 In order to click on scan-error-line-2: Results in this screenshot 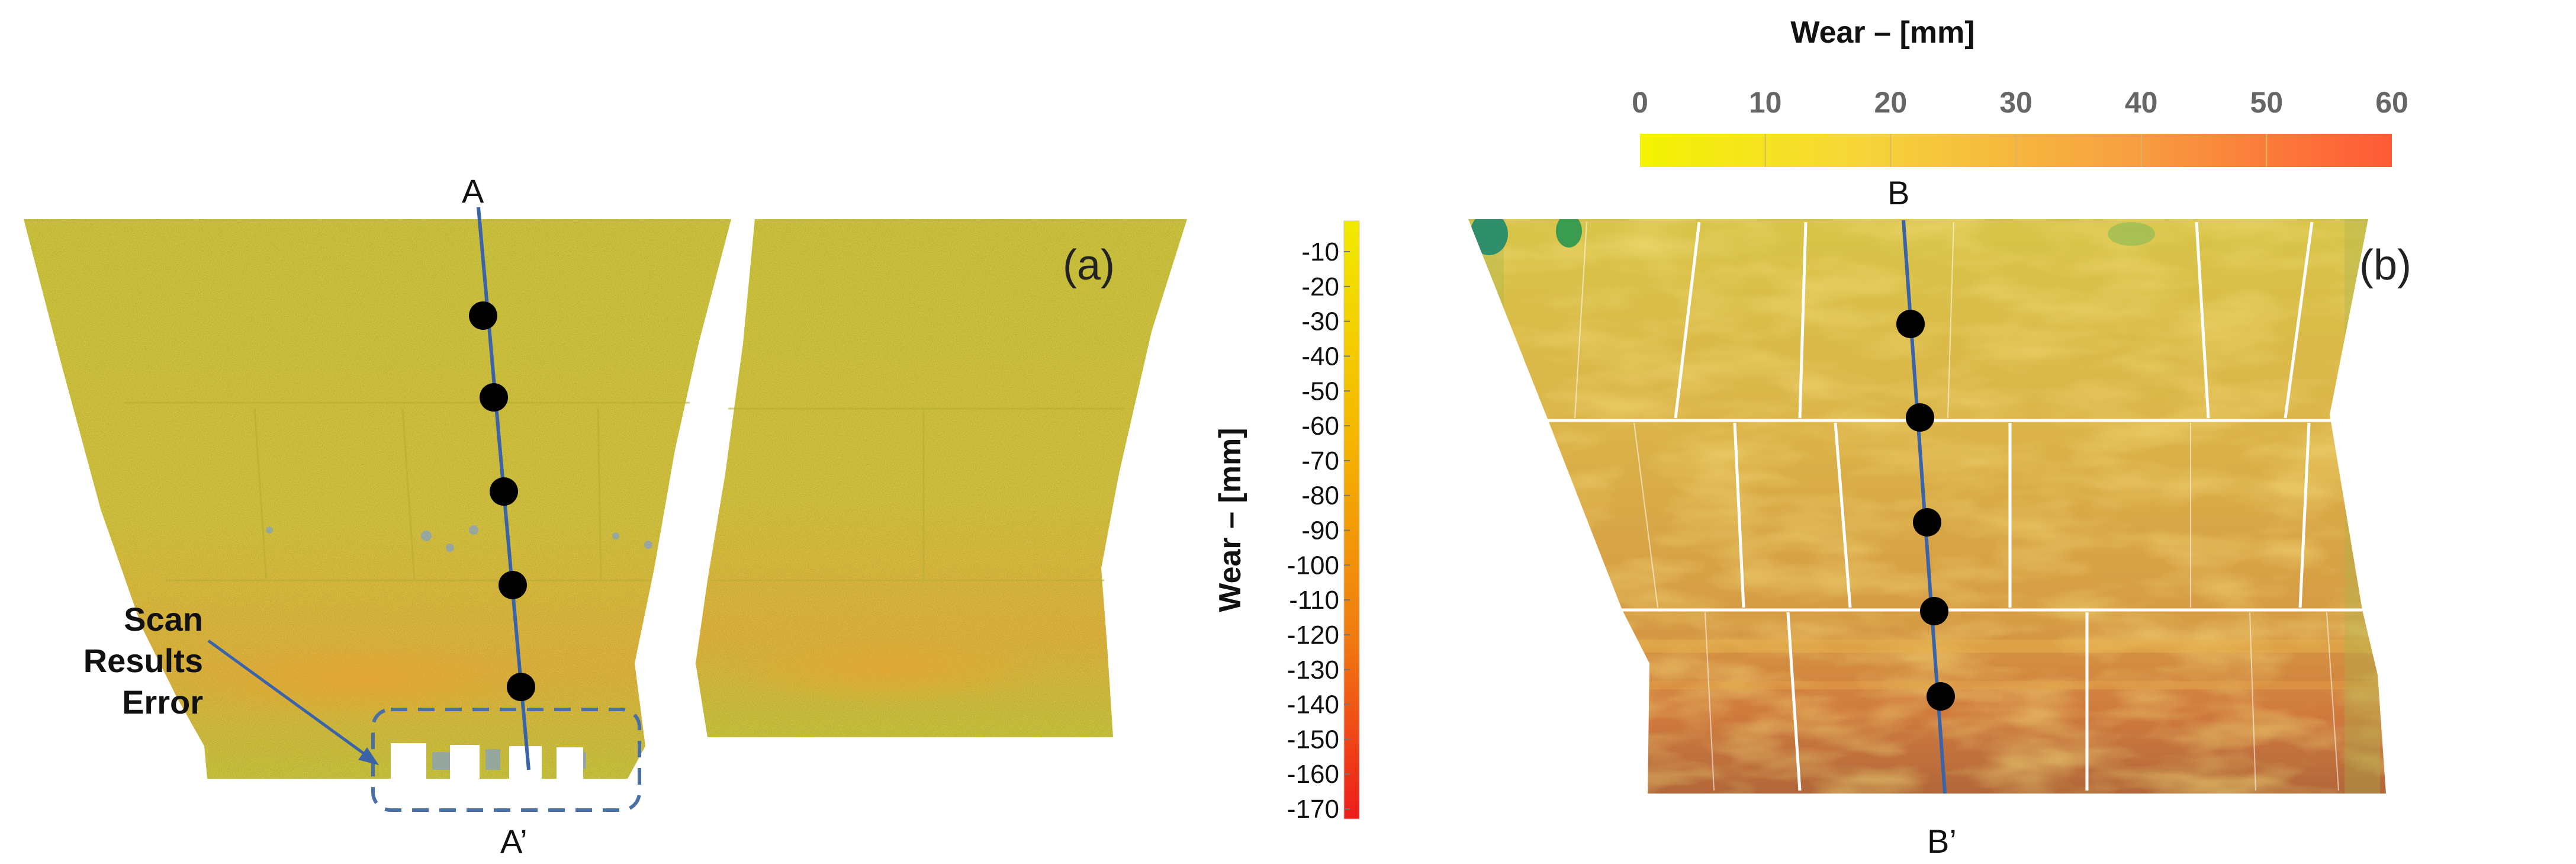, I will do `click(143, 660)`.